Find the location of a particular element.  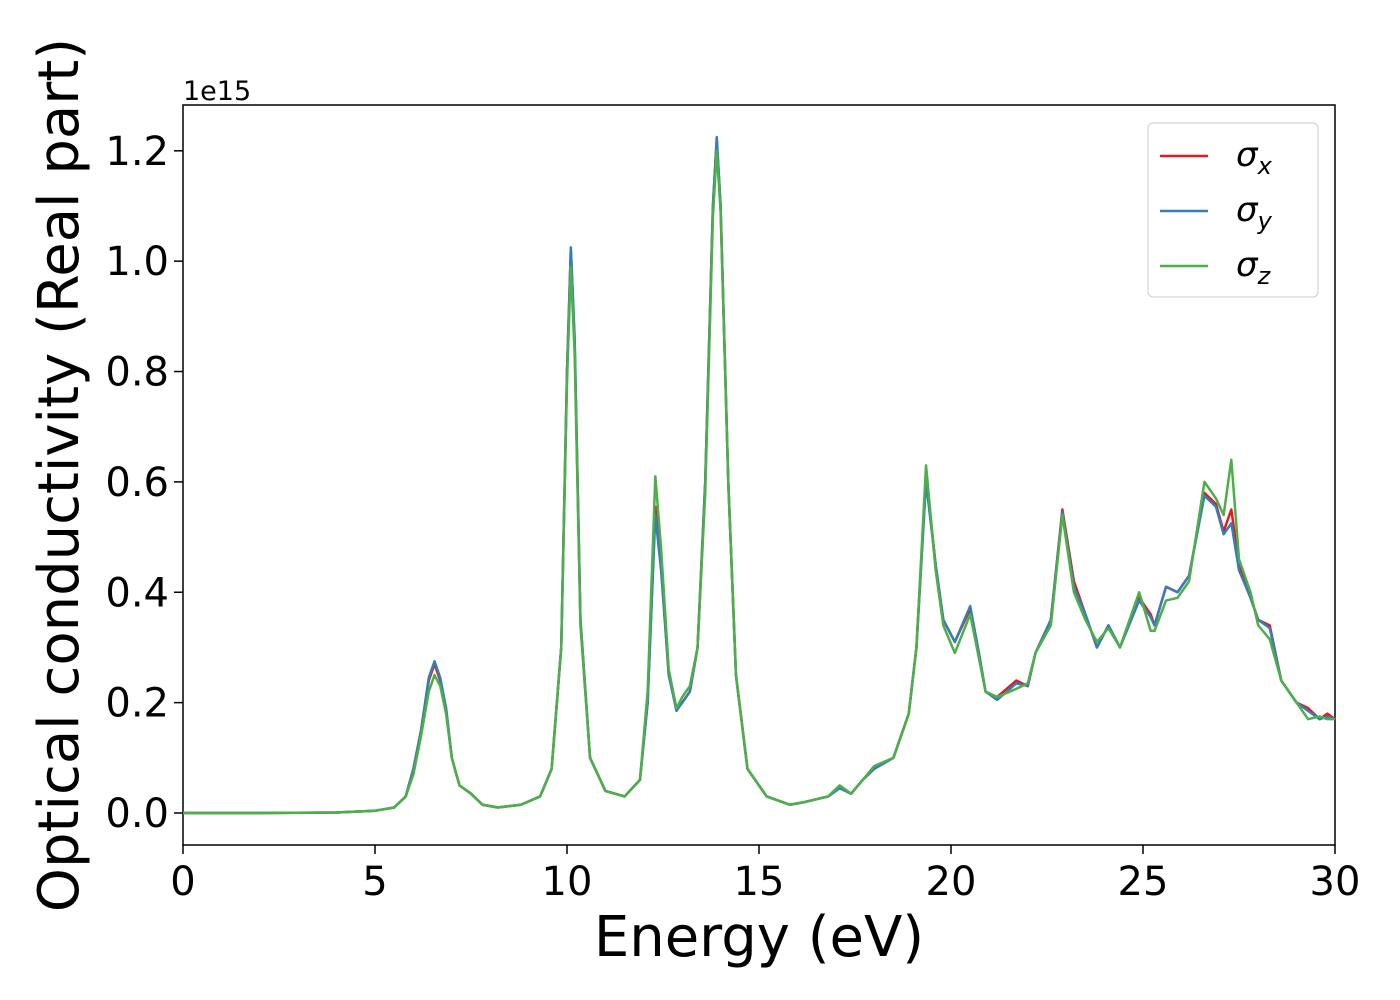

x-tick-label: 20 is located at coordinates (951, 882).